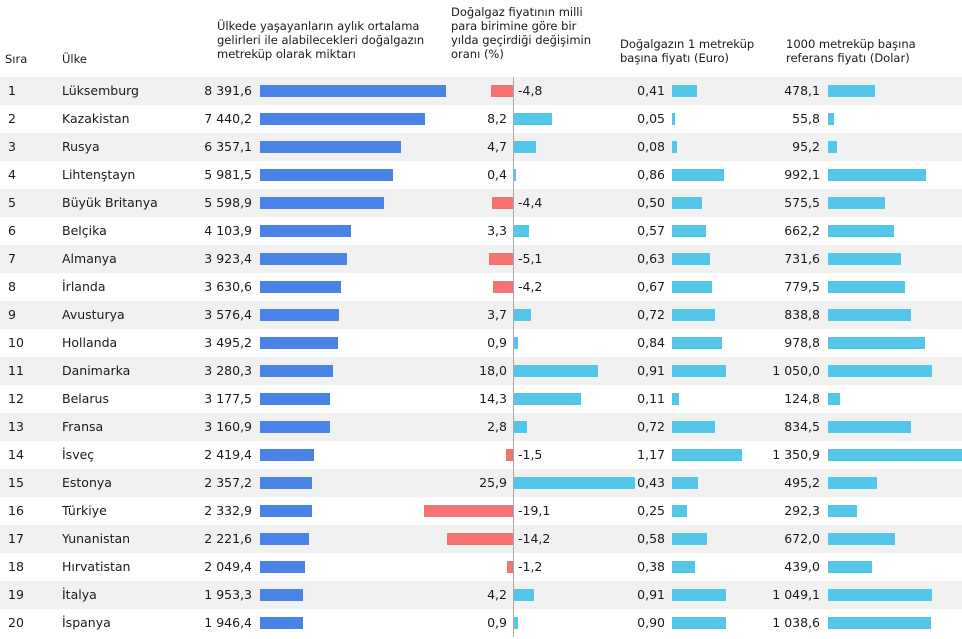  Describe the element at coordinates (12, 90) in the screenshot. I see `rank-cell: 1` at that location.